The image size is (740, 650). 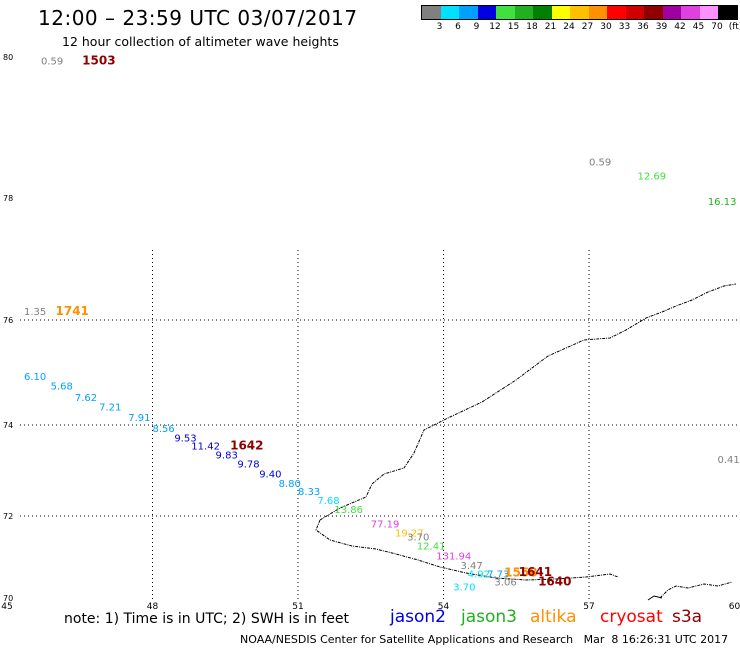 I want to click on longitude-tick-label: 54, so click(x=444, y=607).